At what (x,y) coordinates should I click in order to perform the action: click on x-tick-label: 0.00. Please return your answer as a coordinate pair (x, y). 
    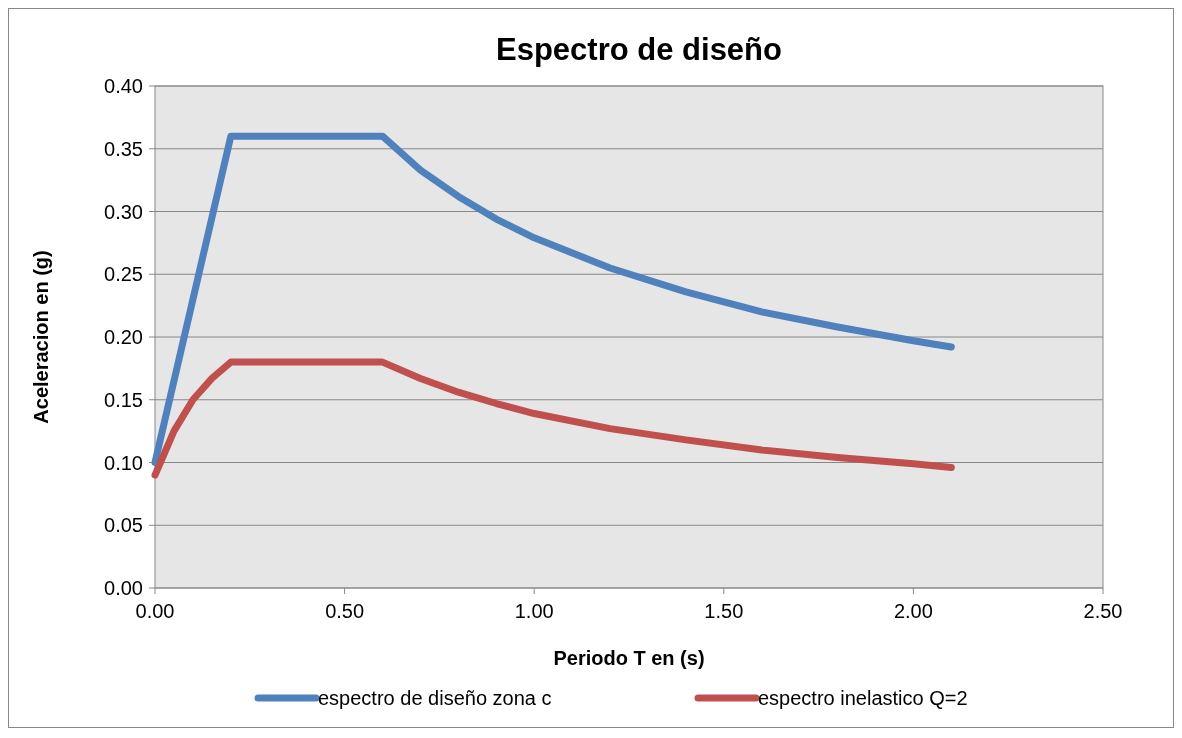
    Looking at the image, I should click on (155, 611).